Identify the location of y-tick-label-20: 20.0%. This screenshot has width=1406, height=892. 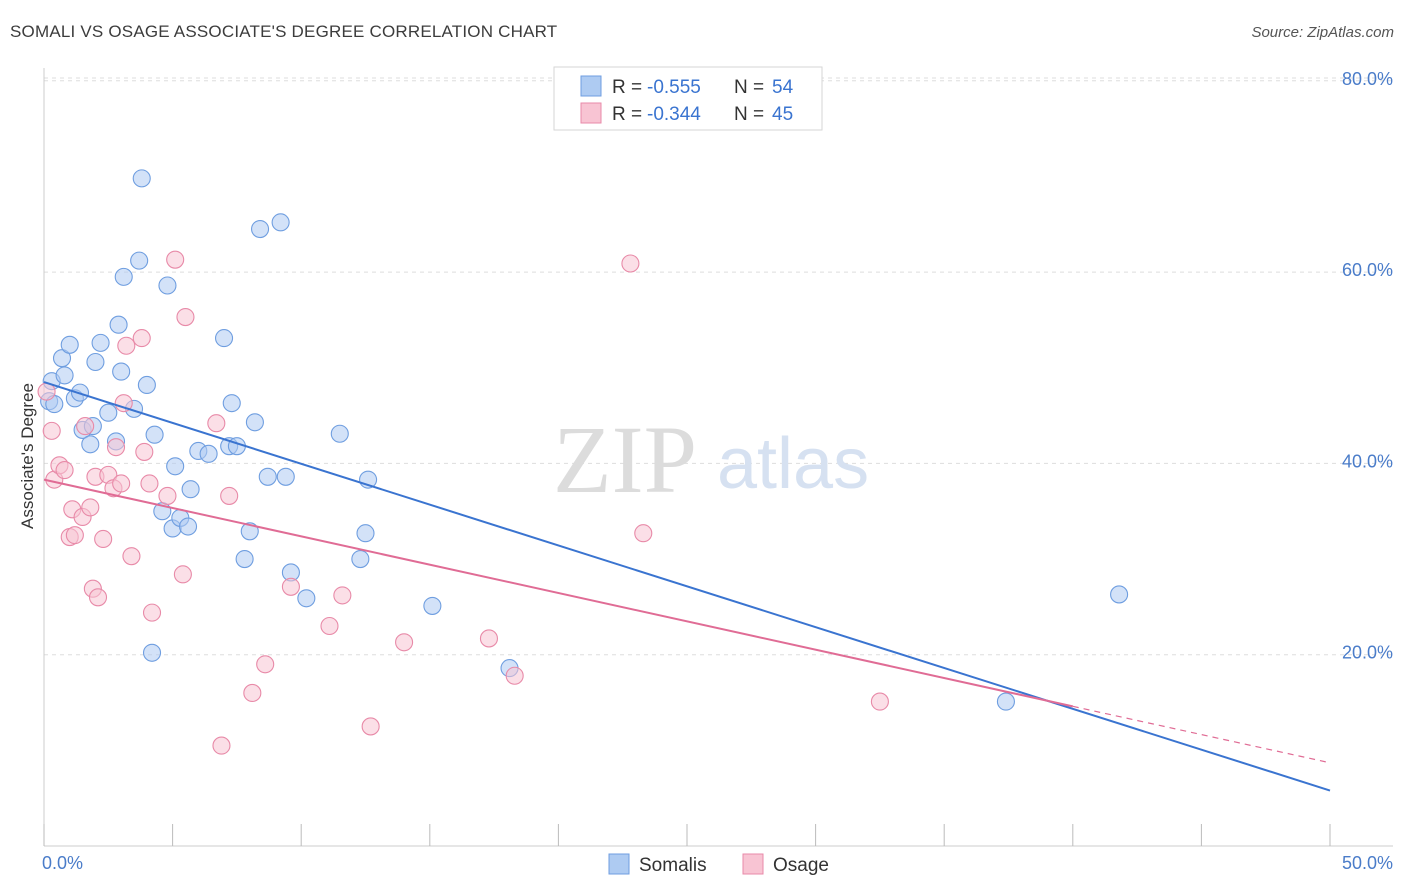
(1367, 653).